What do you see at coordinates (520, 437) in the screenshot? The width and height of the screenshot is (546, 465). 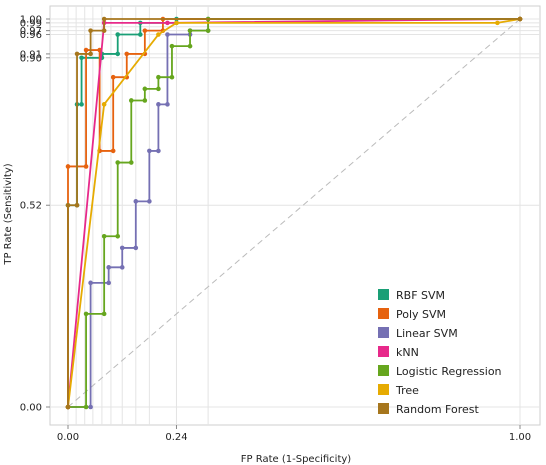 I see `x-tick-label: 1.00` at bounding box center [520, 437].